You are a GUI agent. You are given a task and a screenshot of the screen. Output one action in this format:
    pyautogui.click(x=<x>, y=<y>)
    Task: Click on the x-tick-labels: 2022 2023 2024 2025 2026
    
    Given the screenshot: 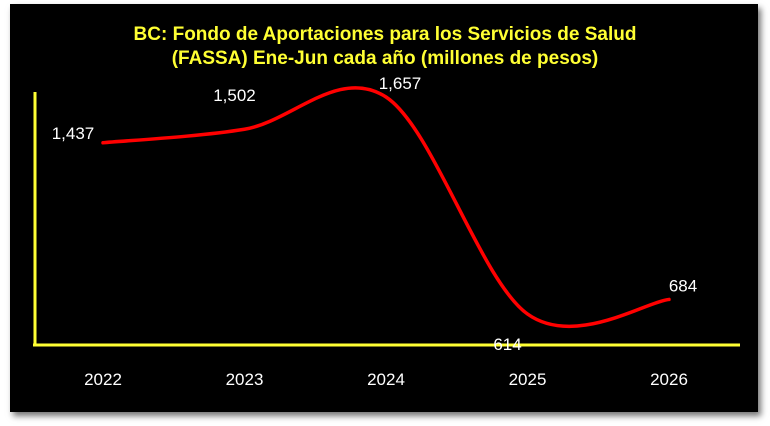 What is the action you would take?
    pyautogui.click(x=386, y=379)
    